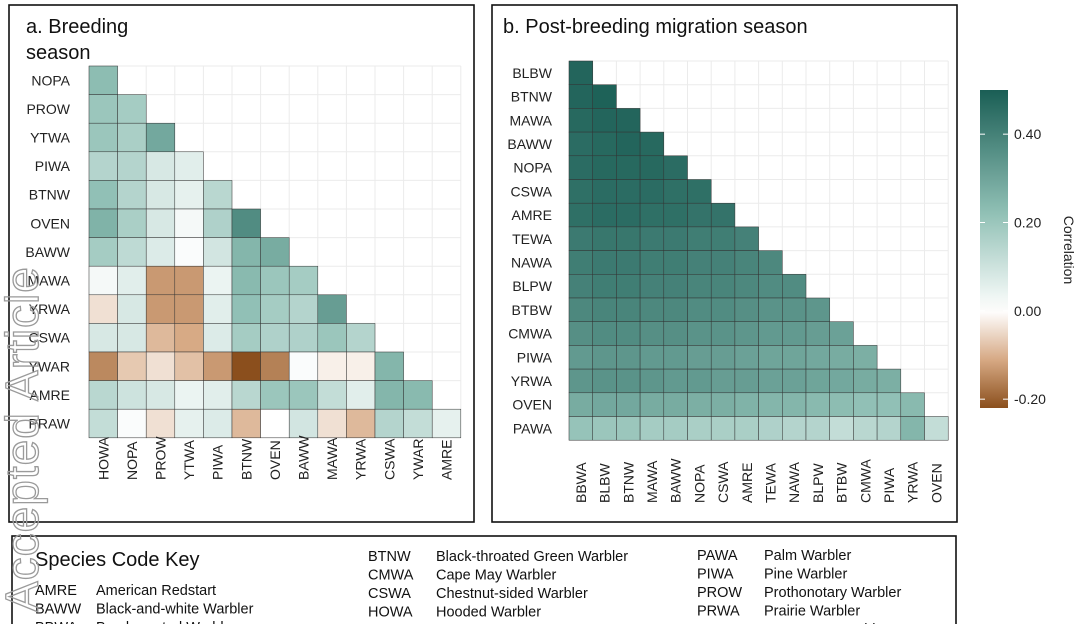 The height and width of the screenshot is (624, 1080). I want to click on legend-tick-label: 0.20, so click(1027, 223).